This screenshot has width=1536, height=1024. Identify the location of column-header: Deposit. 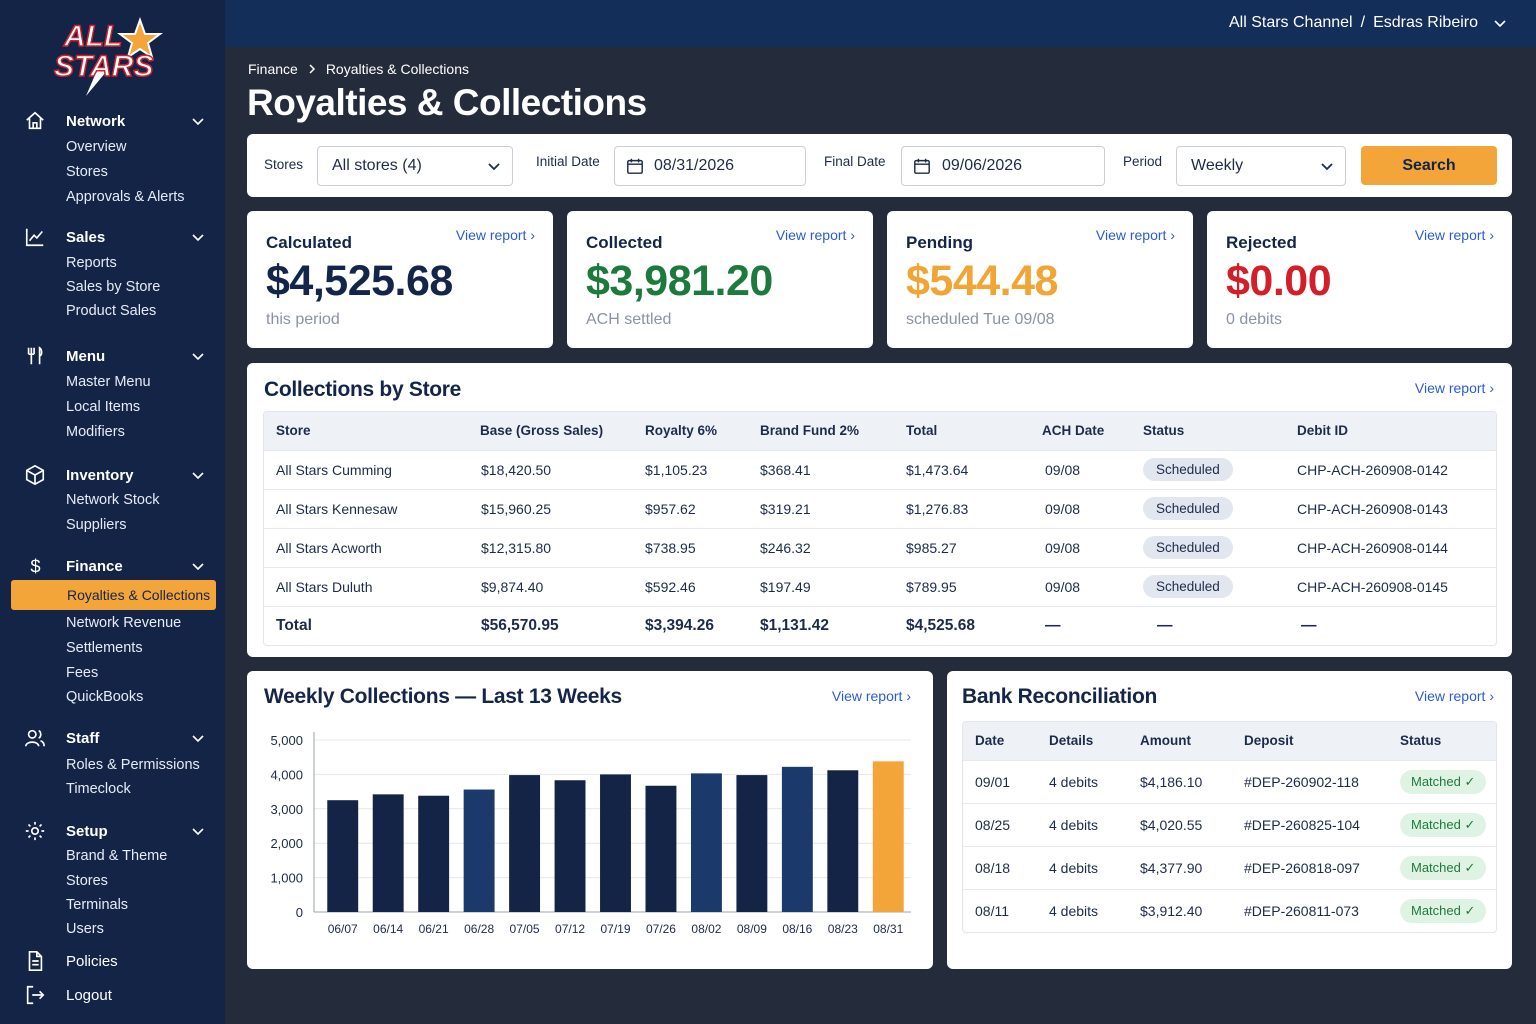
(1322, 741).